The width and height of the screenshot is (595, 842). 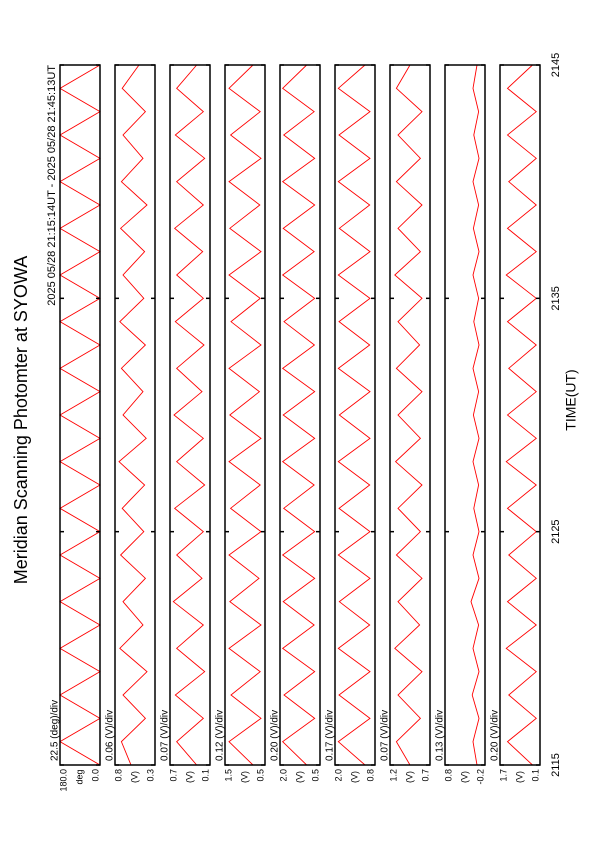 I want to click on x-tick-label: 2115, so click(x=556, y=765).